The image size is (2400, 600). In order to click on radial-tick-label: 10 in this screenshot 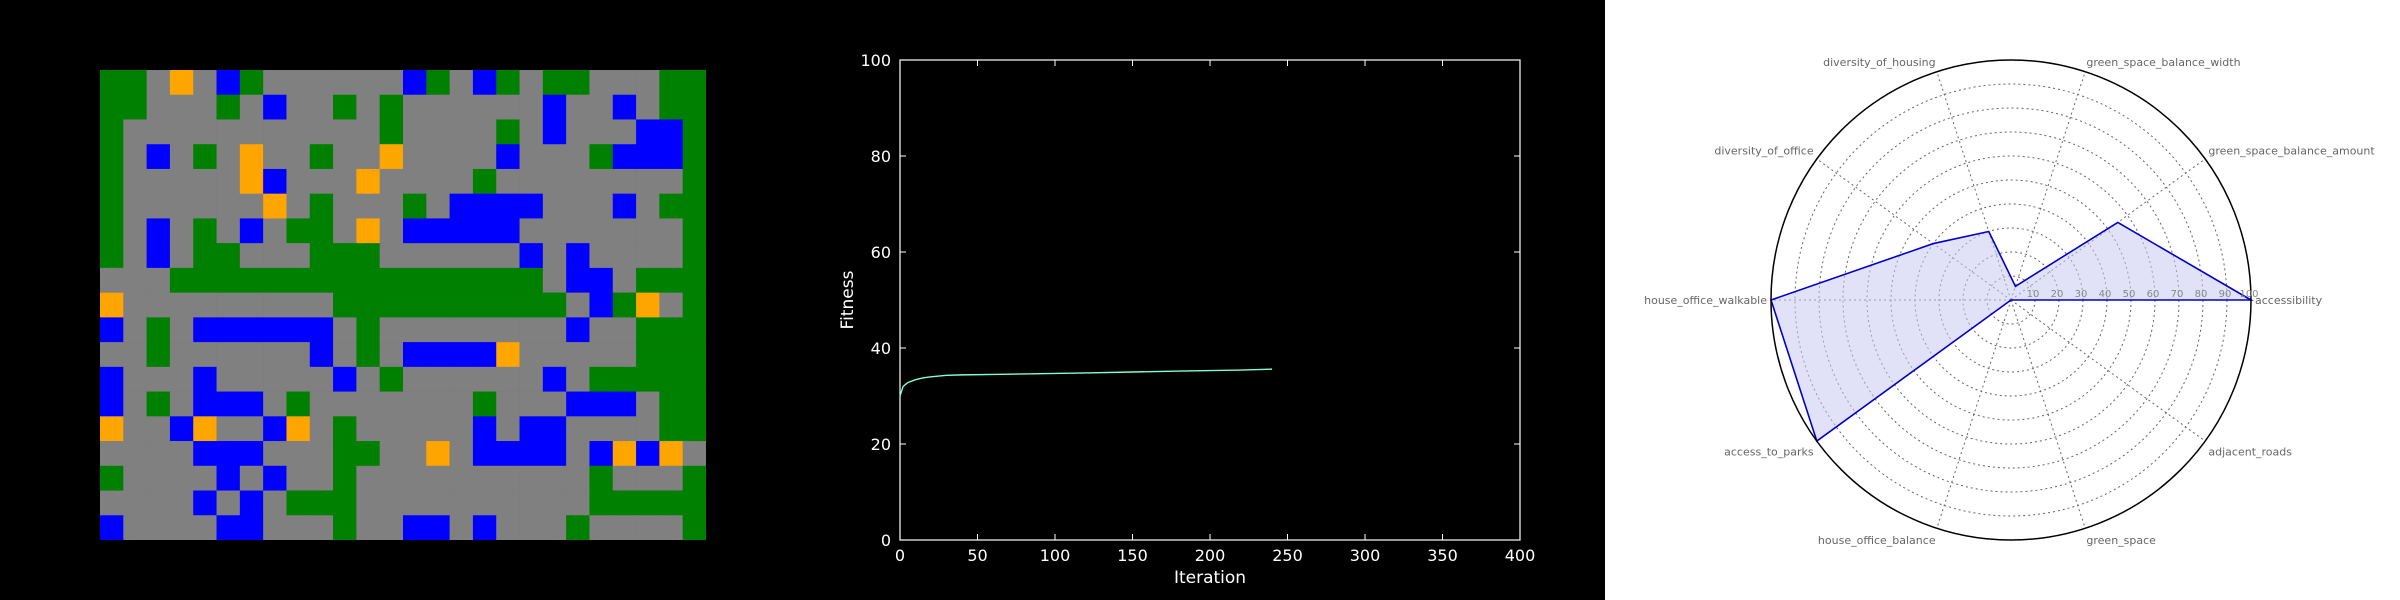, I will do `click(2033, 294)`.